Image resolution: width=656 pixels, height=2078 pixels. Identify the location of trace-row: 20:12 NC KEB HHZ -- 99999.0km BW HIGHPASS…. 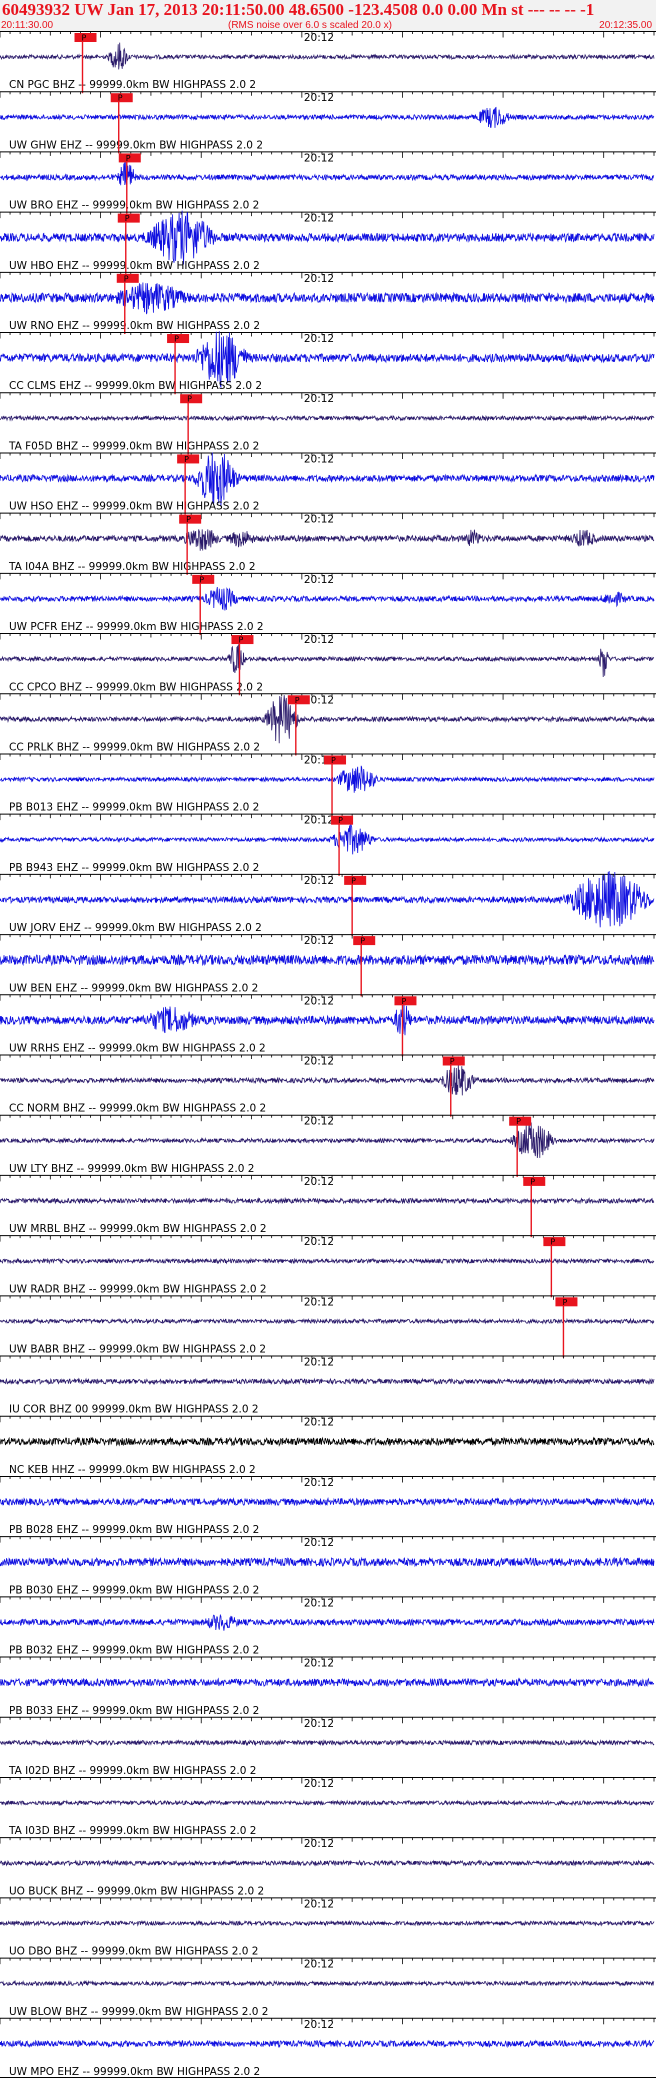
(328, 1445).